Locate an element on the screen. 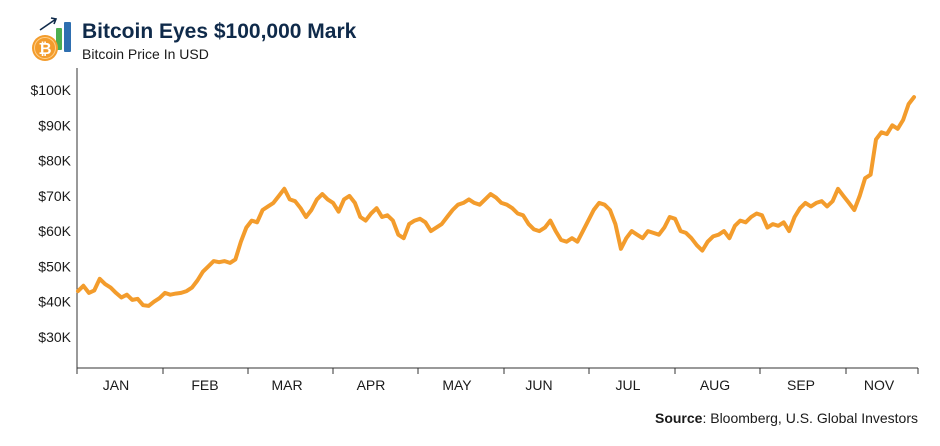 Image resolution: width=940 pixels, height=446 pixels. y-axis: $30K $40K $50K $60K $70K $80K $90K $100K is located at coordinates (54, 218).